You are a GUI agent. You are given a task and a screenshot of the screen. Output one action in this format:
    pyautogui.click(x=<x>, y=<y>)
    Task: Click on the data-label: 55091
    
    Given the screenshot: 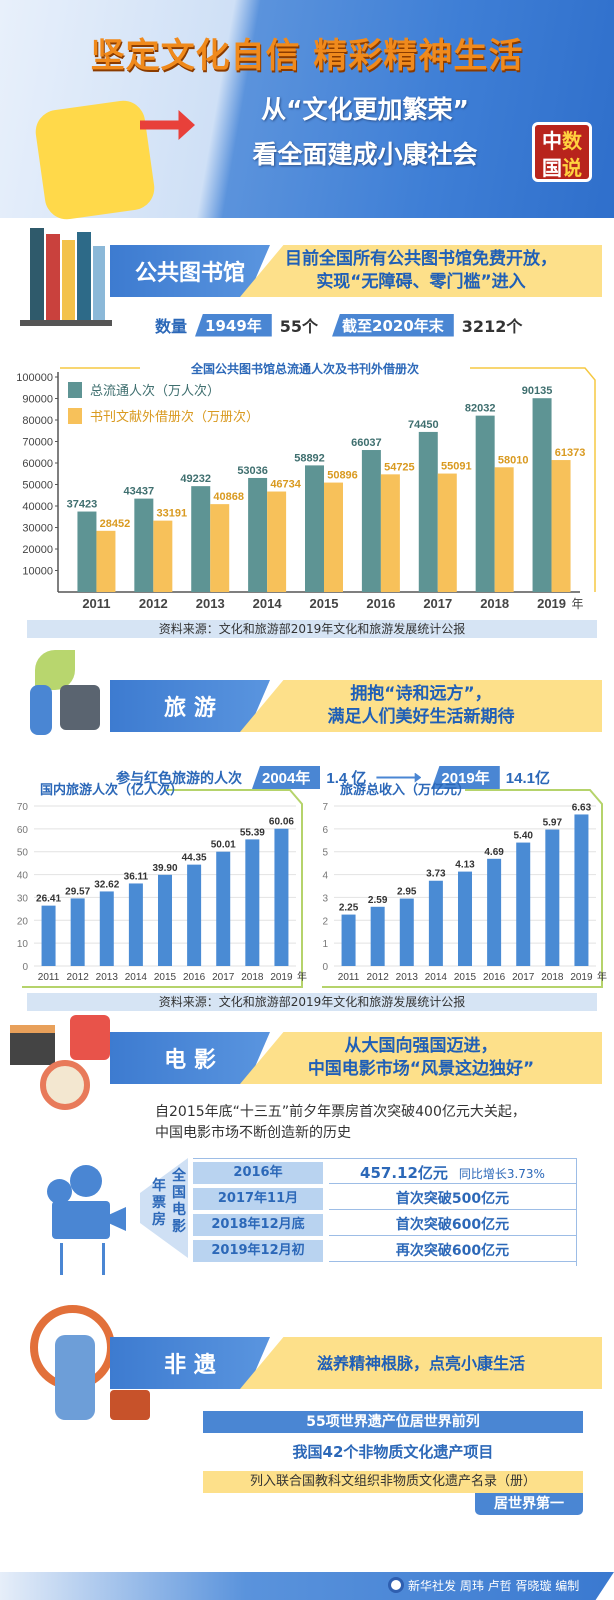 What is the action you would take?
    pyautogui.click(x=456, y=467)
    